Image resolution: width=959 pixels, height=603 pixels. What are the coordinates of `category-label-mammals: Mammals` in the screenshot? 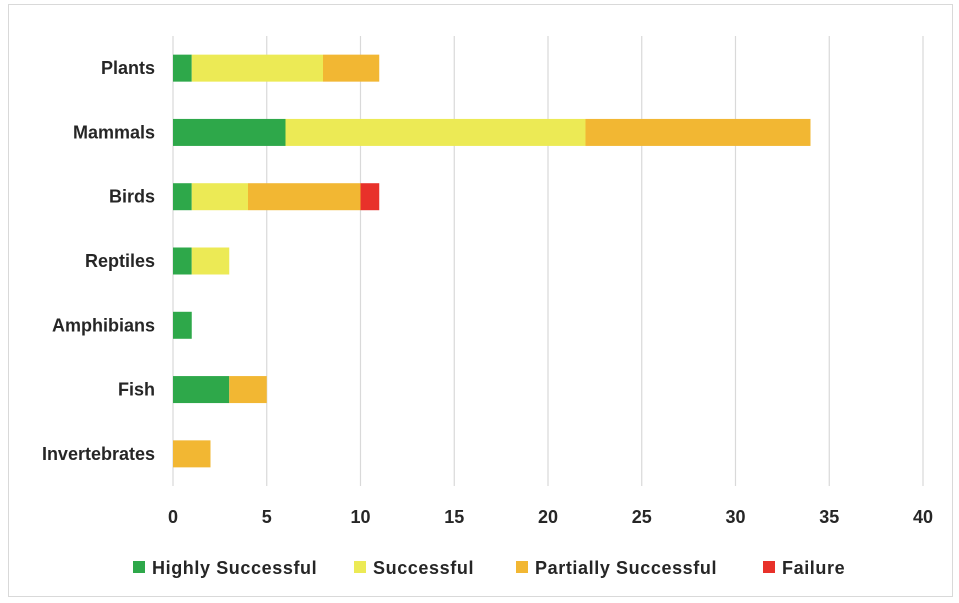 It's located at (114, 132).